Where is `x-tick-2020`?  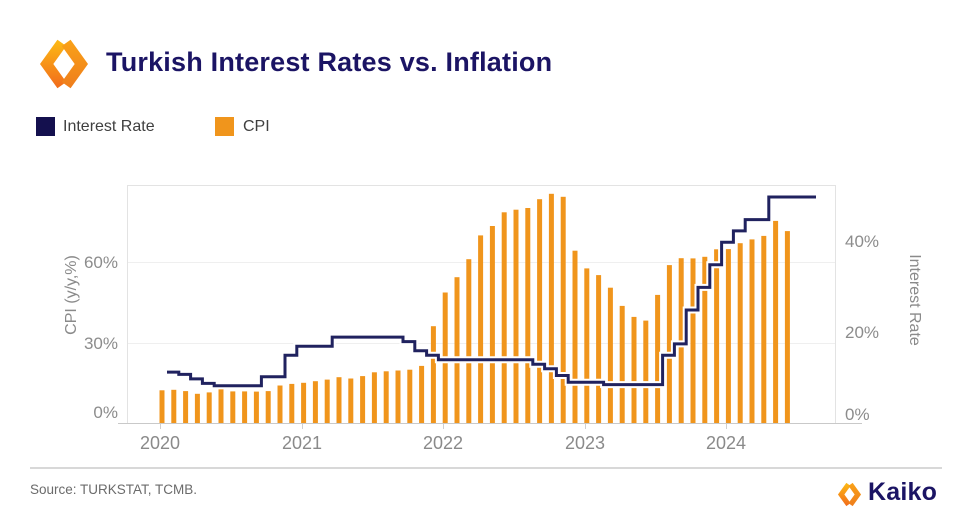
x-tick-2020 is located at coordinates (160, 426).